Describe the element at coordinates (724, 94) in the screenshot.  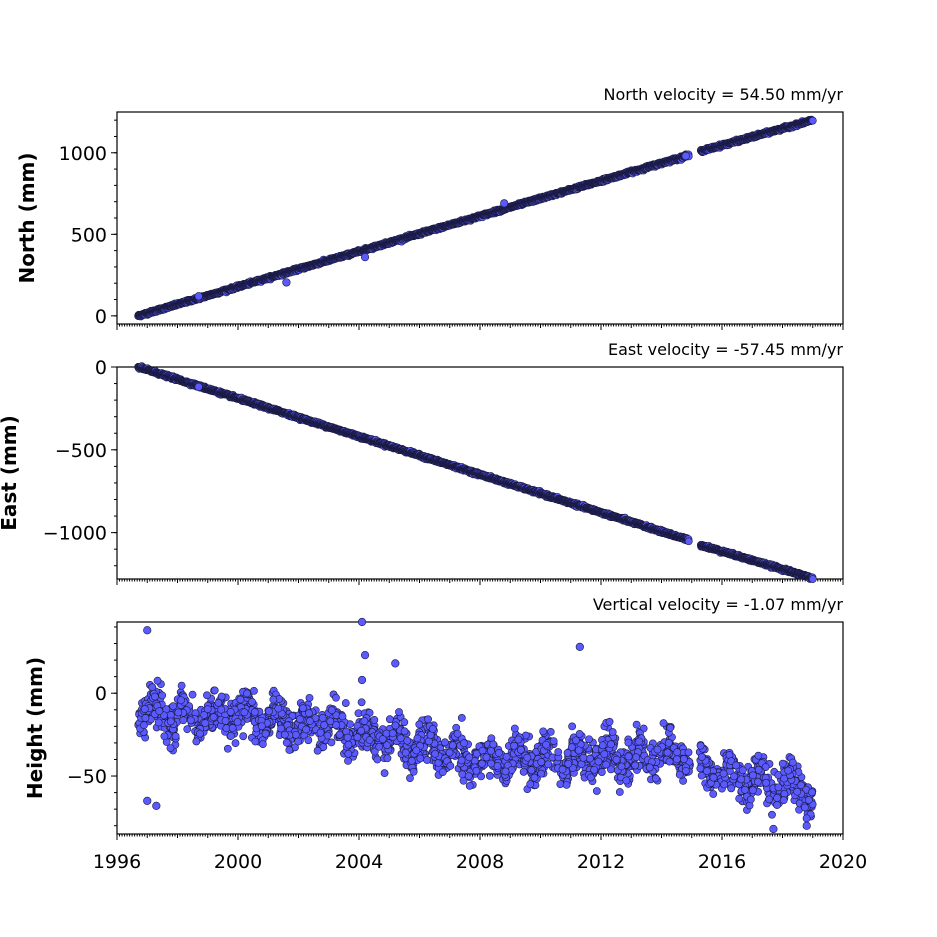
I see `north-title: North velocity = 54.50 mm/yr` at that location.